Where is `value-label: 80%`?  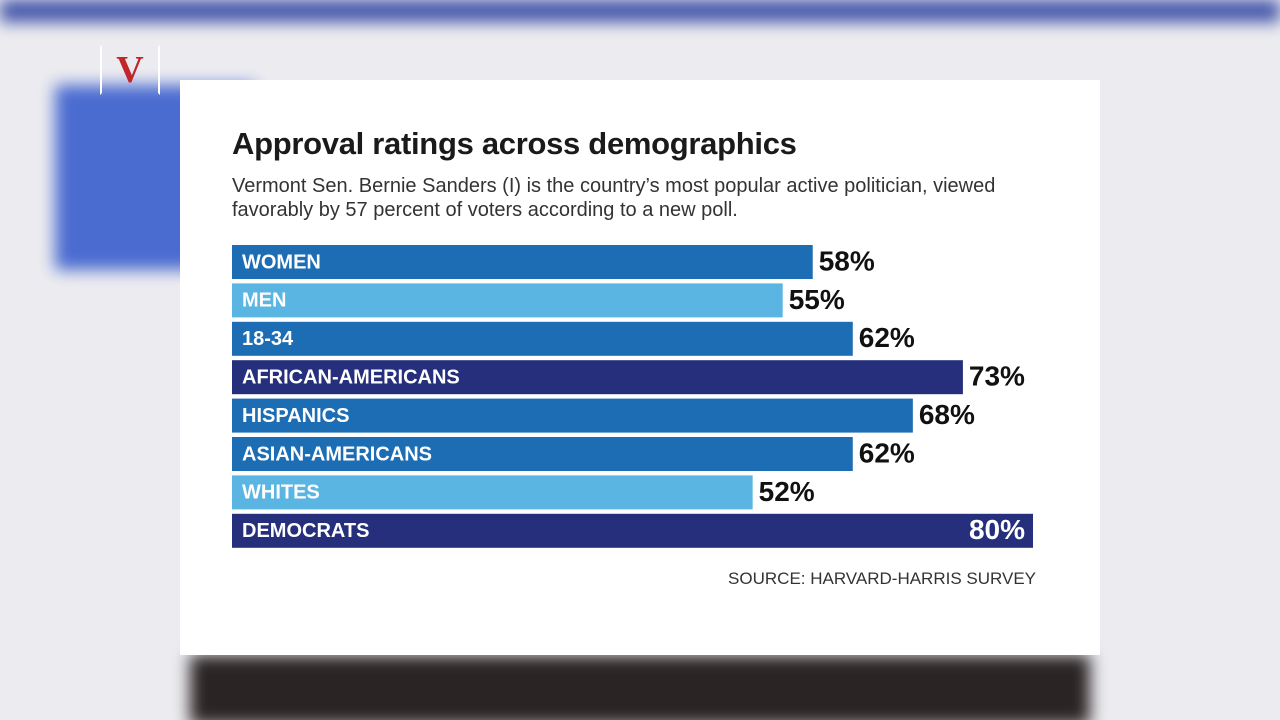
value-label: 80% is located at coordinates (997, 529).